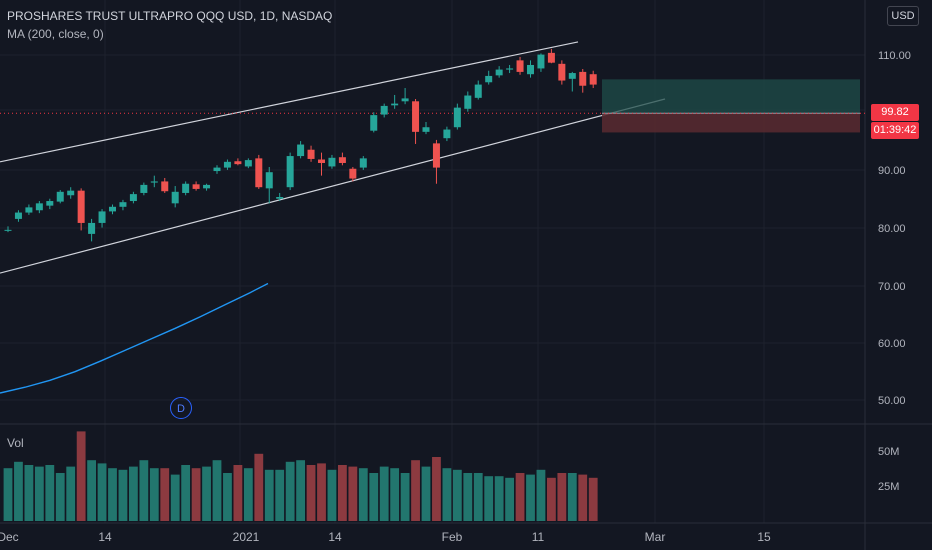 This screenshot has height=550, width=932. I want to click on volume-label: Vol, so click(15, 443).